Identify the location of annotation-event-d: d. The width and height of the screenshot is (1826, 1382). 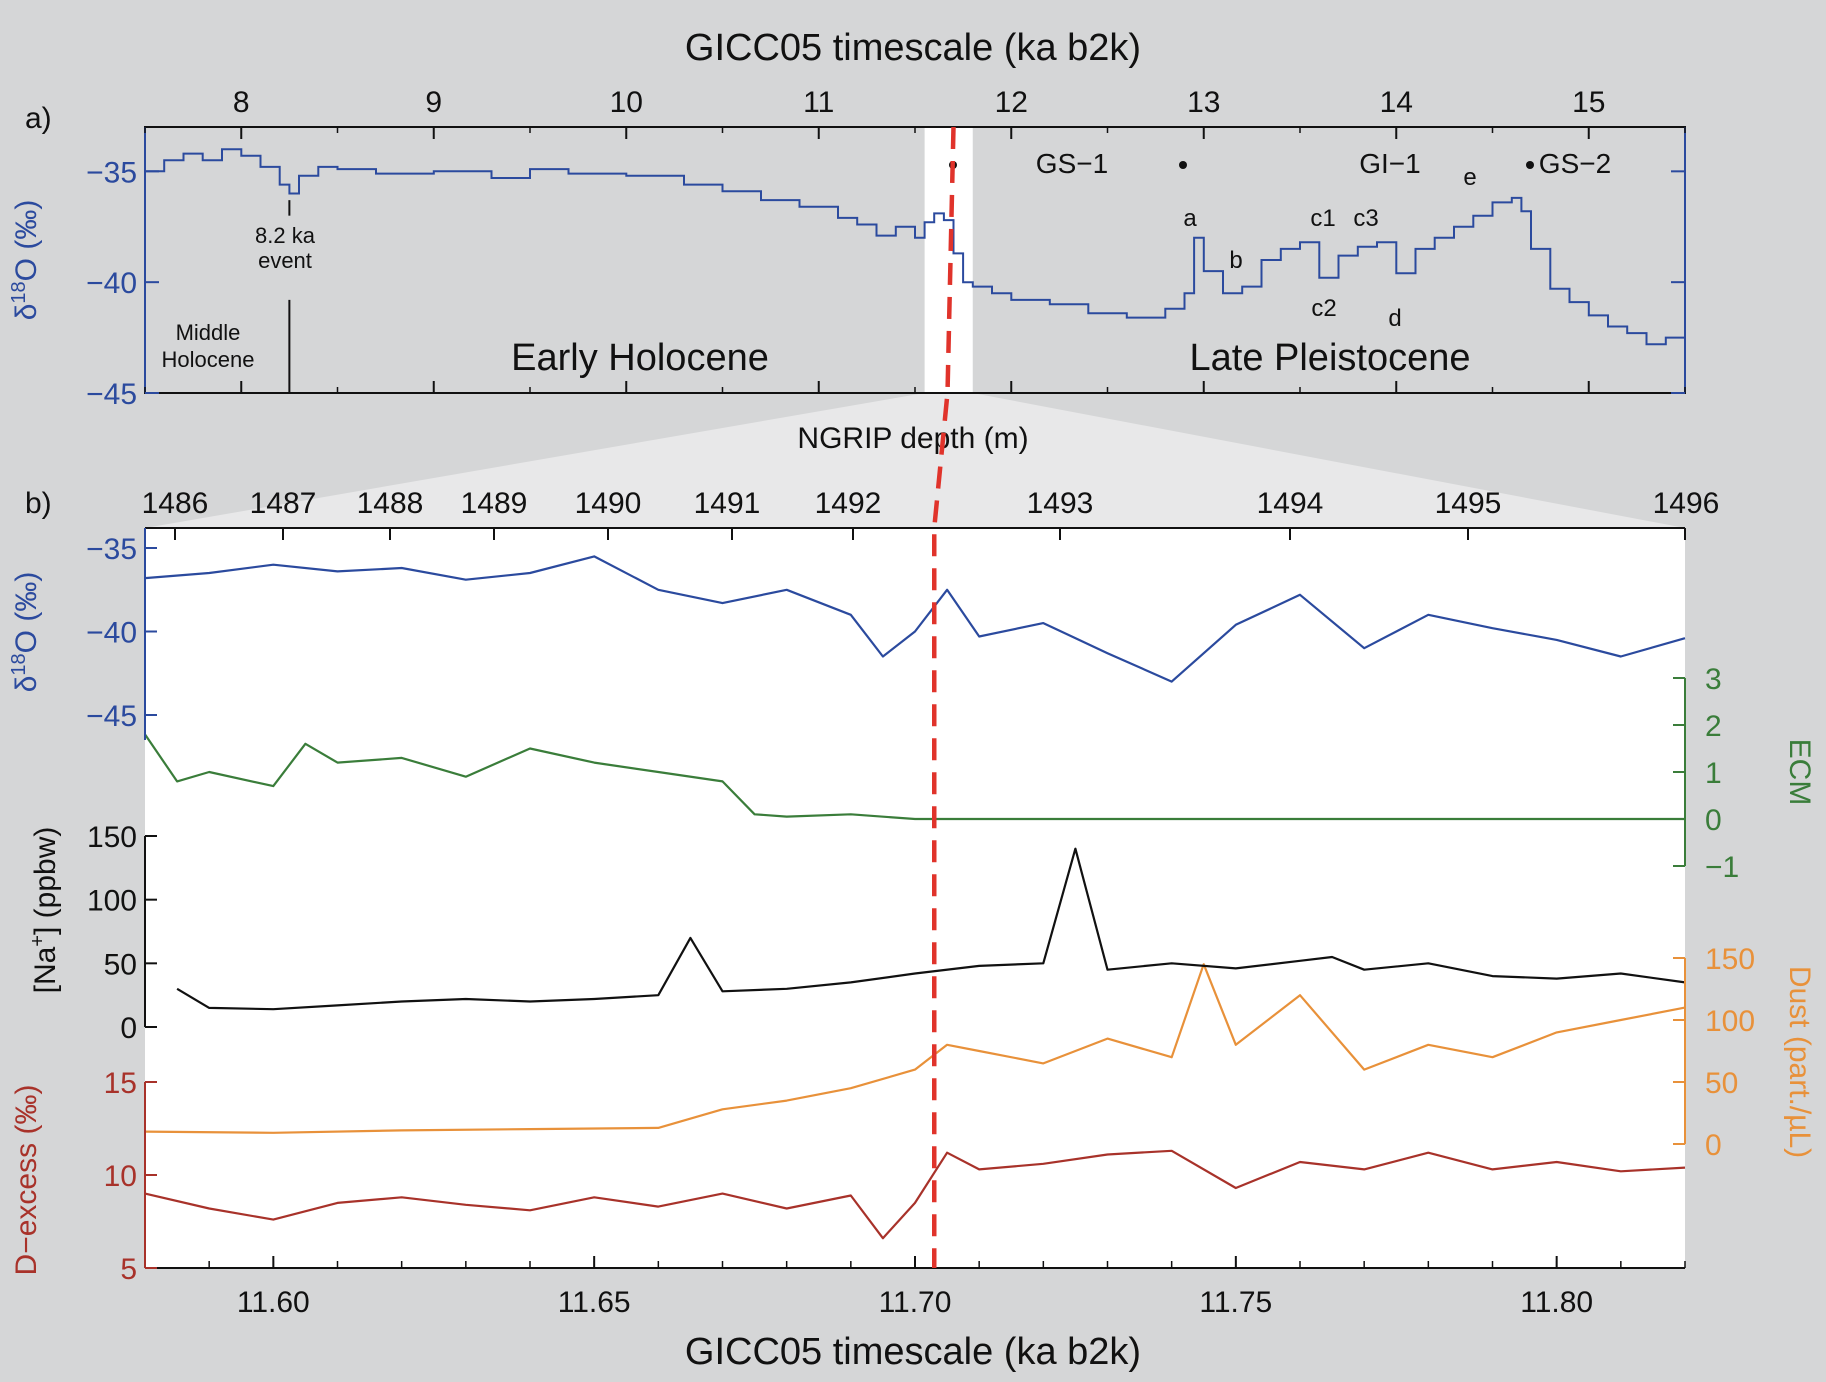
(1394, 318).